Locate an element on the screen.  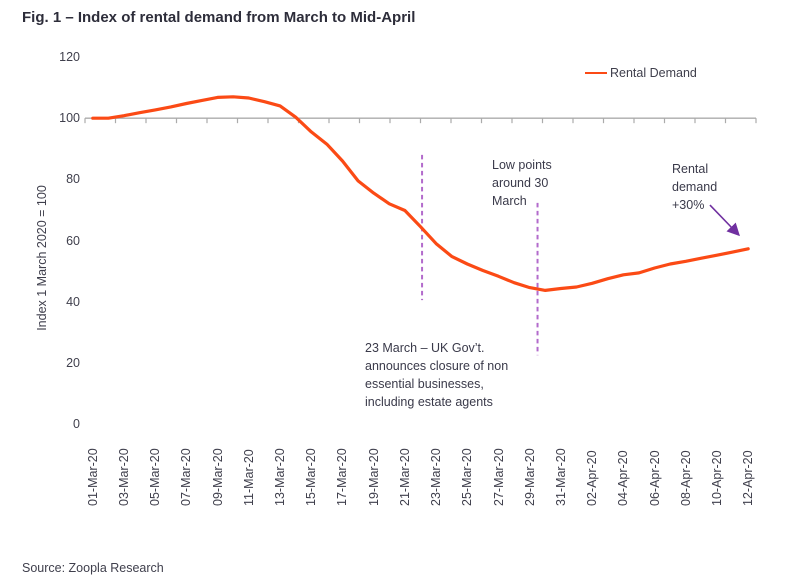
y-tick-label: 20 is located at coordinates (73, 362).